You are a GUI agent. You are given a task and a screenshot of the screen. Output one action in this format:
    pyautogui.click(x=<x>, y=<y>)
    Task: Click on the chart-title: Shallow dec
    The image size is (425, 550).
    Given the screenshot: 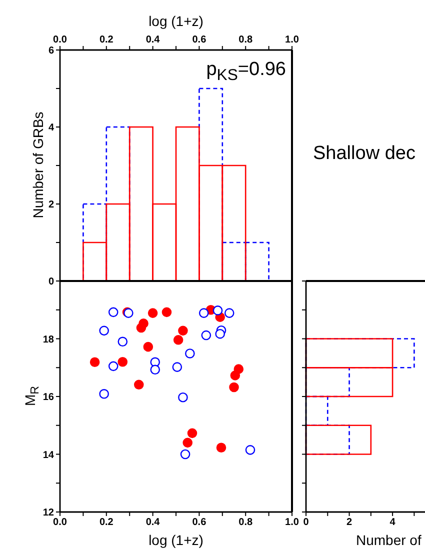 What is the action you would take?
    pyautogui.click(x=364, y=154)
    